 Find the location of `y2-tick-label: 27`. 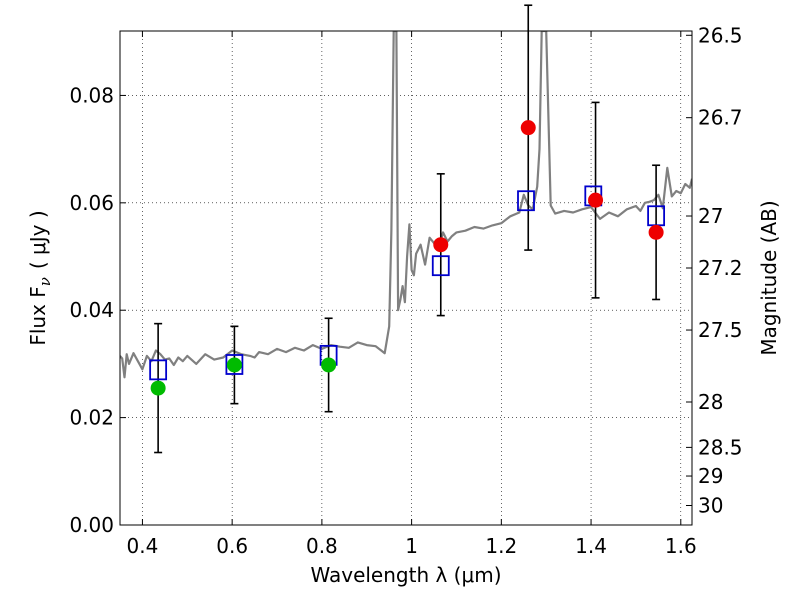

y2-tick-label: 27 is located at coordinates (710, 216).